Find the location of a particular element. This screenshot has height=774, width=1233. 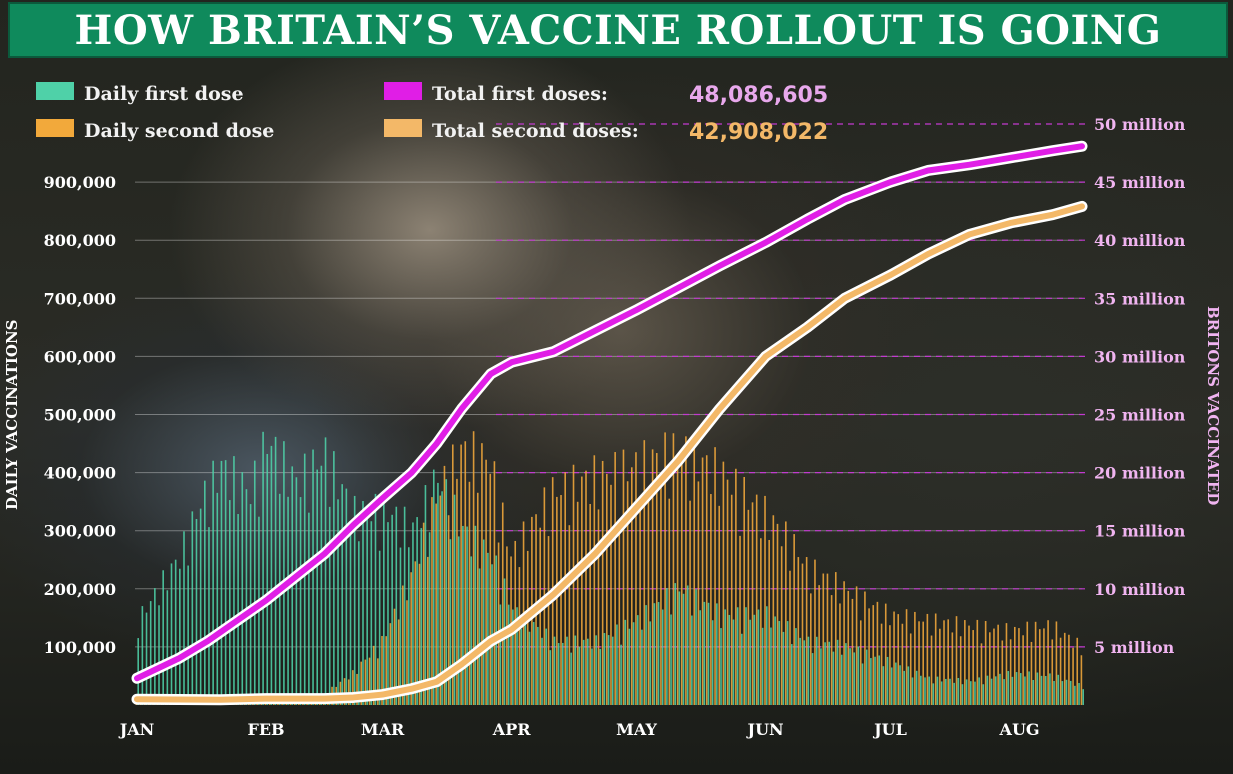

y2-tick-label: 20 million is located at coordinates (1140, 473).